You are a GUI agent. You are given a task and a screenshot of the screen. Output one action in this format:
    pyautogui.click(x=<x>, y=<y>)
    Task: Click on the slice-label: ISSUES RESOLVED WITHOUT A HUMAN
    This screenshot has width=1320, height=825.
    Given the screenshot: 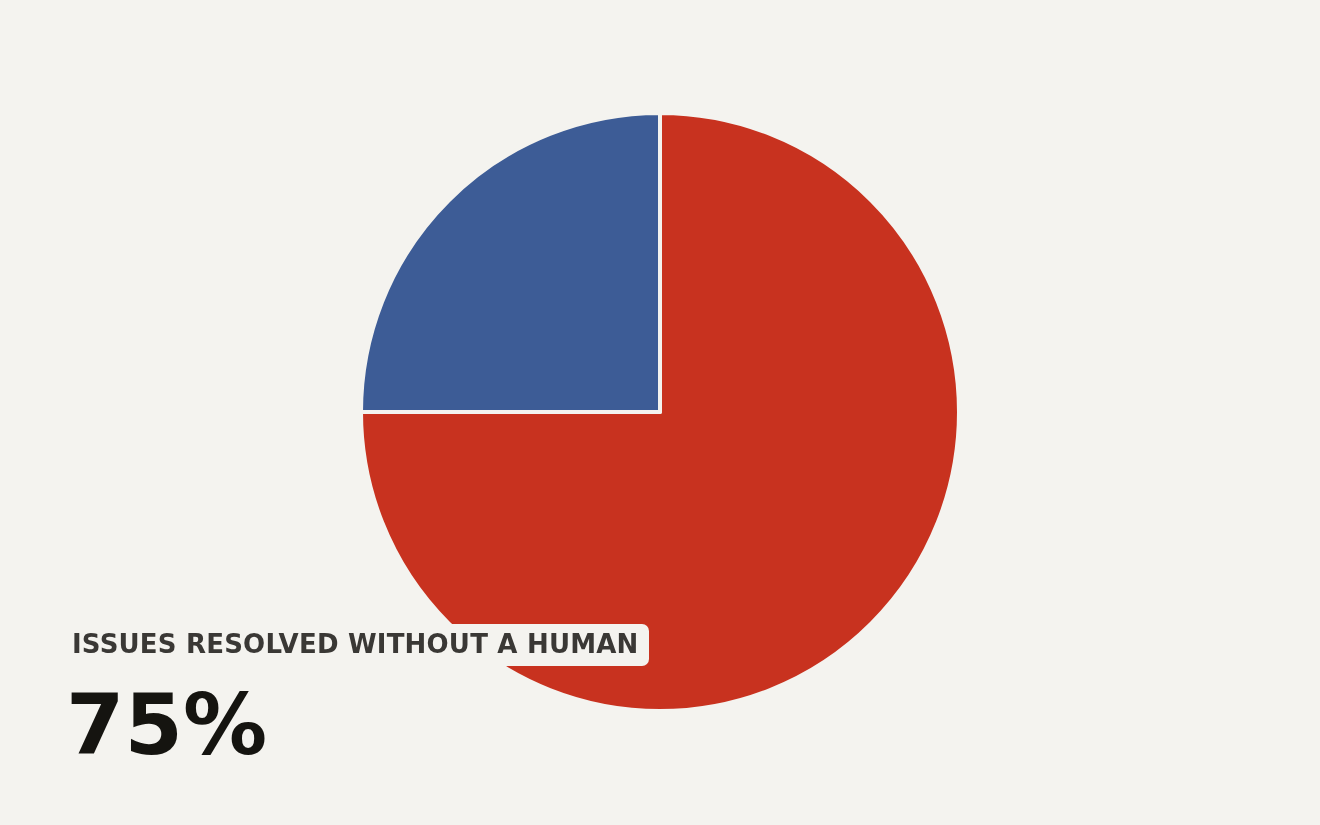 What is the action you would take?
    pyautogui.click(x=355, y=645)
    